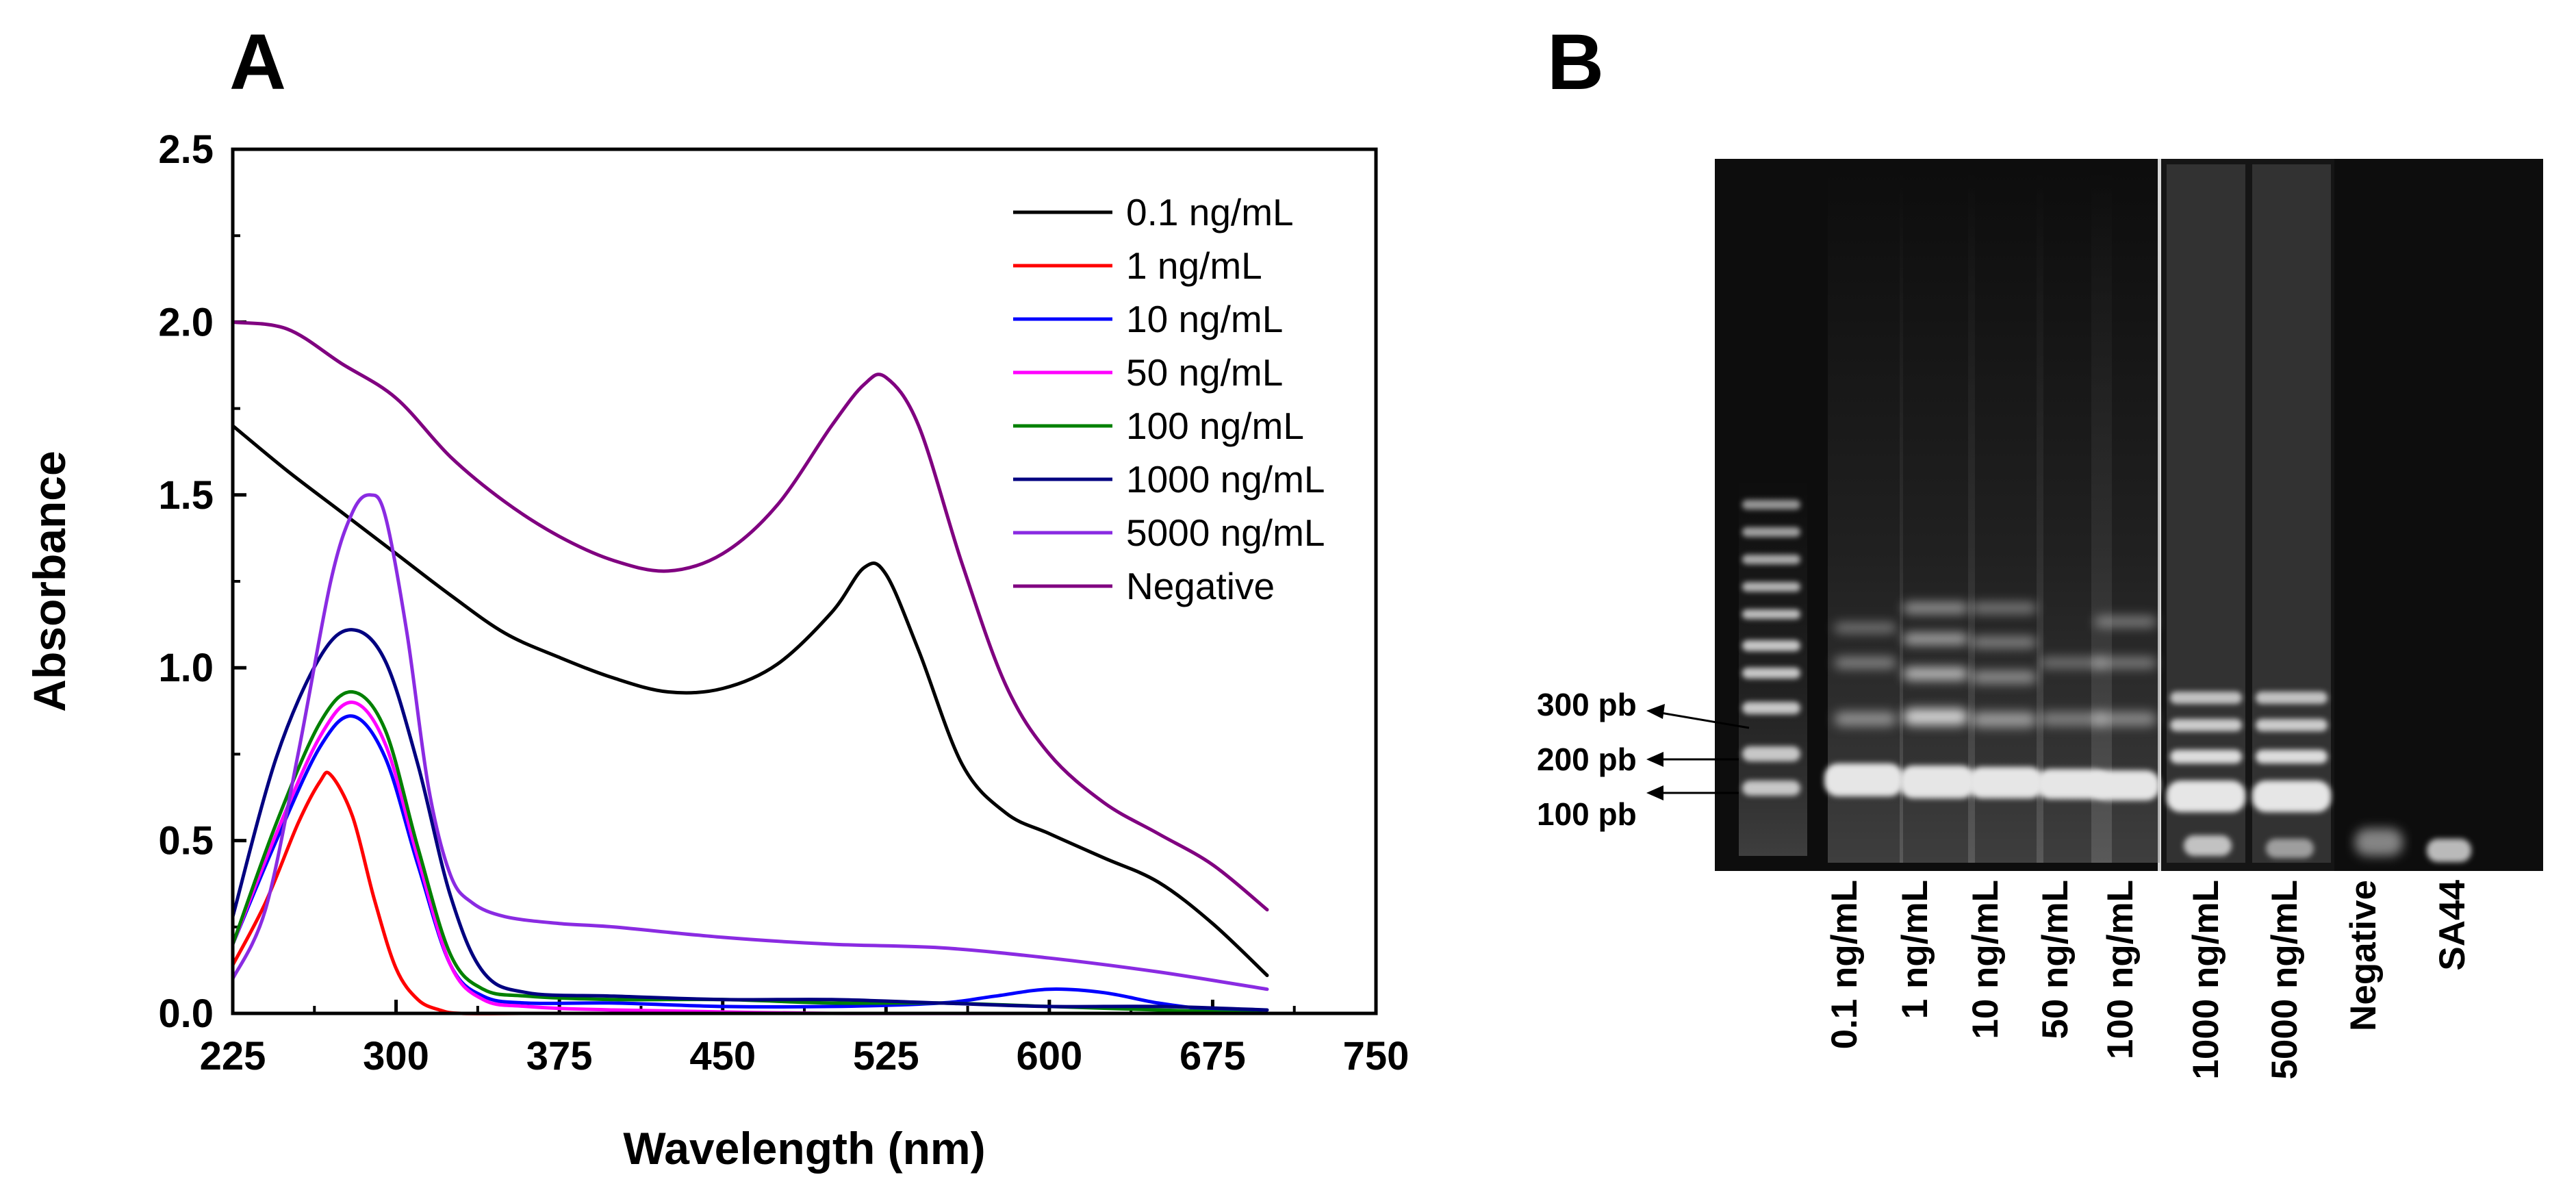 The image size is (2576, 1188). What do you see at coordinates (1200, 586) in the screenshot?
I see `legend-label: Negative` at bounding box center [1200, 586].